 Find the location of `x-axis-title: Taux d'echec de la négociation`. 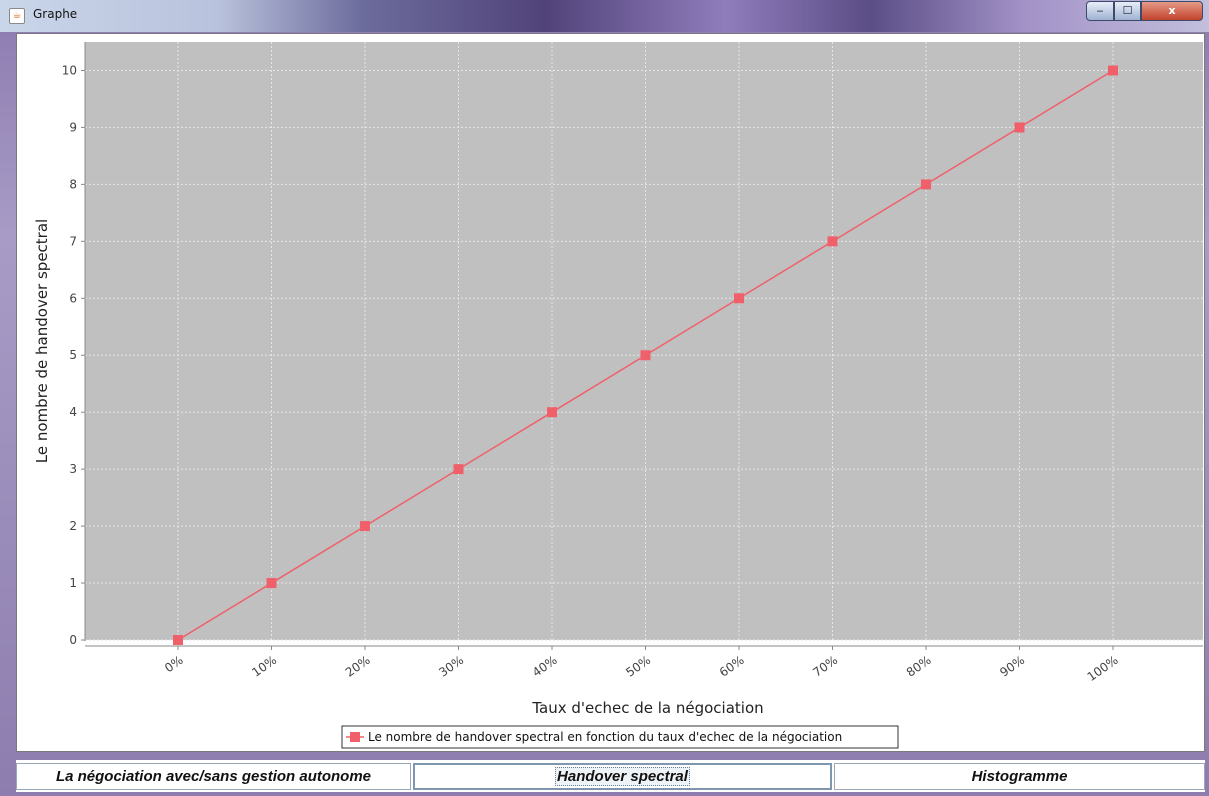

x-axis-title: Taux d'echec de la négociation is located at coordinates (647, 708).